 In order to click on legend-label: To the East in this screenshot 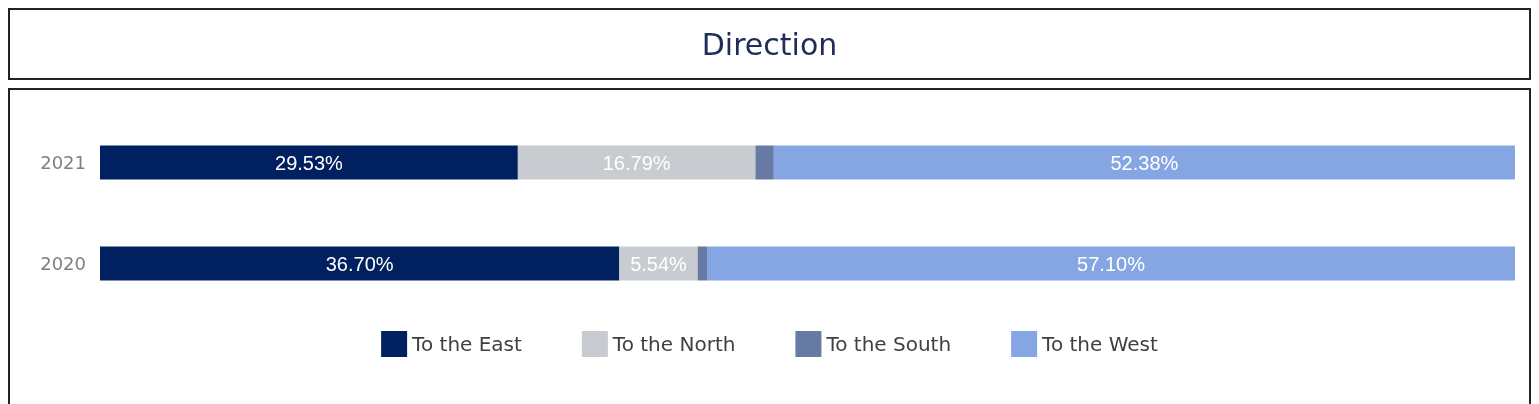, I will do `click(467, 344)`.